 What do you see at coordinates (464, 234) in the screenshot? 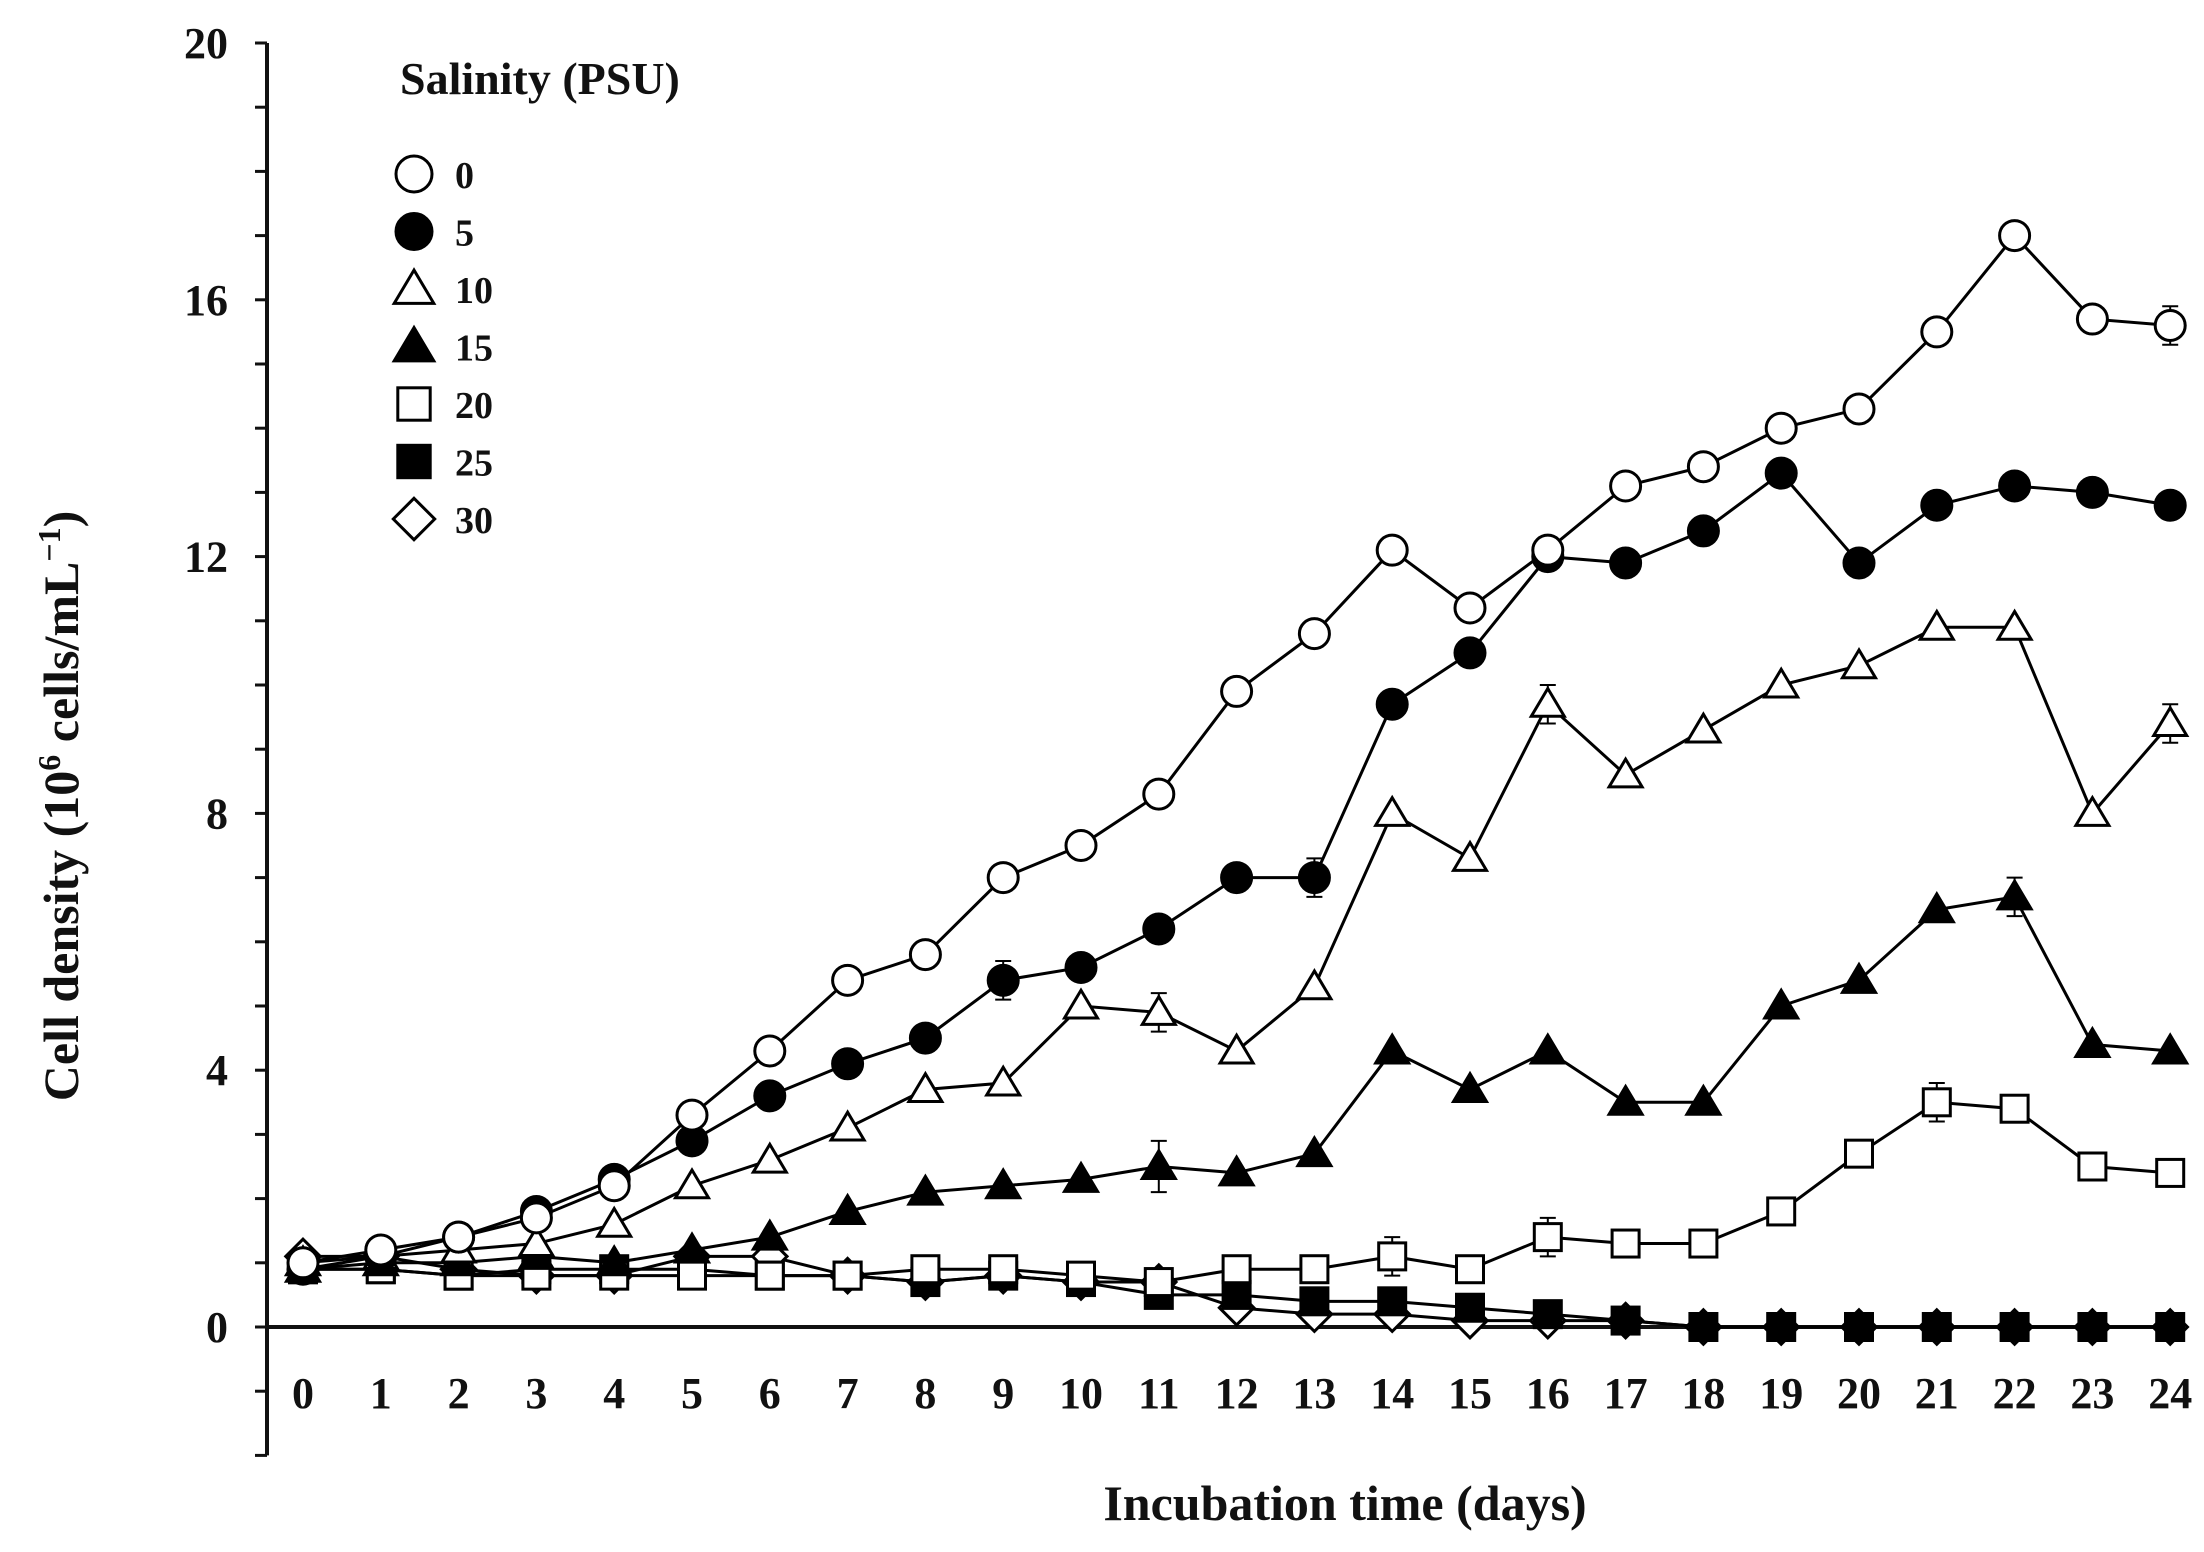
I see `legend-label: 5` at bounding box center [464, 234].